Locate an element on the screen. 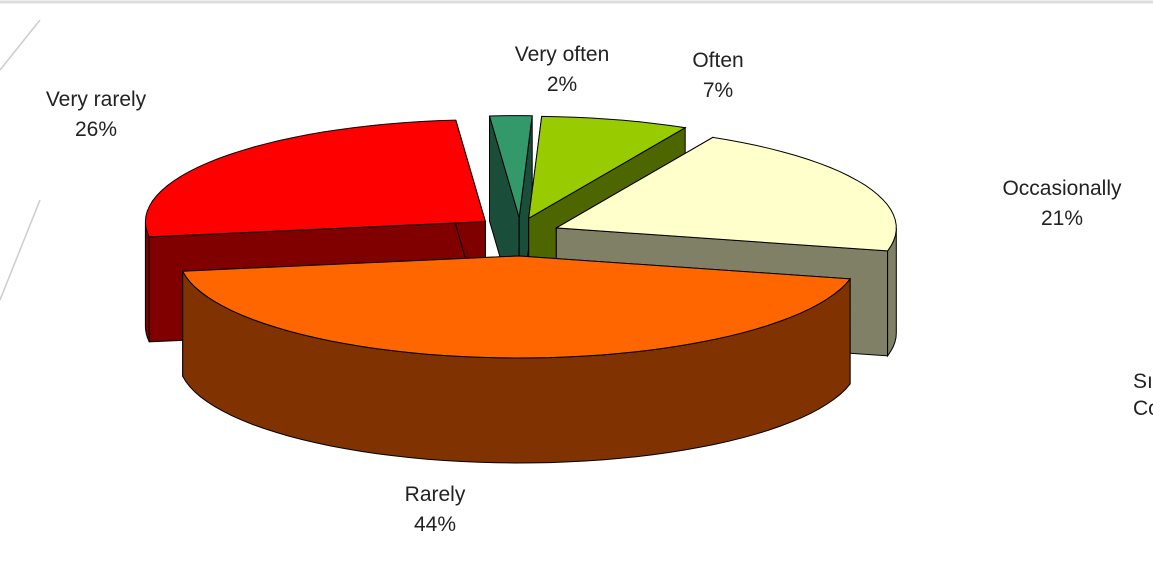 The width and height of the screenshot is (1153, 567). slice-percent: 26% is located at coordinates (96, 129).